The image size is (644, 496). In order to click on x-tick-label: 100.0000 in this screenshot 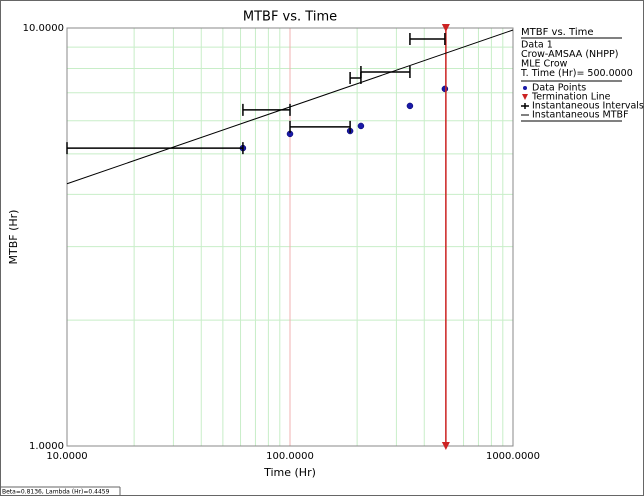, I will do `click(290, 456)`.